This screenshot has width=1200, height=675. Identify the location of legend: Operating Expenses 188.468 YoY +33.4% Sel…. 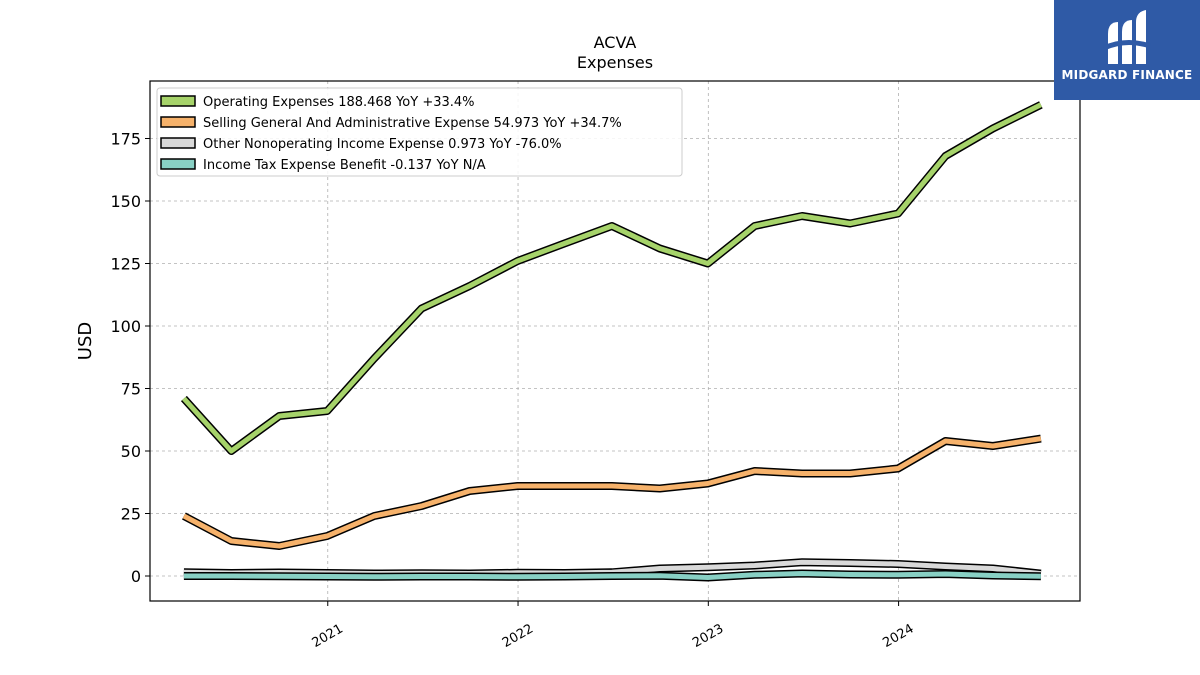
(419, 132).